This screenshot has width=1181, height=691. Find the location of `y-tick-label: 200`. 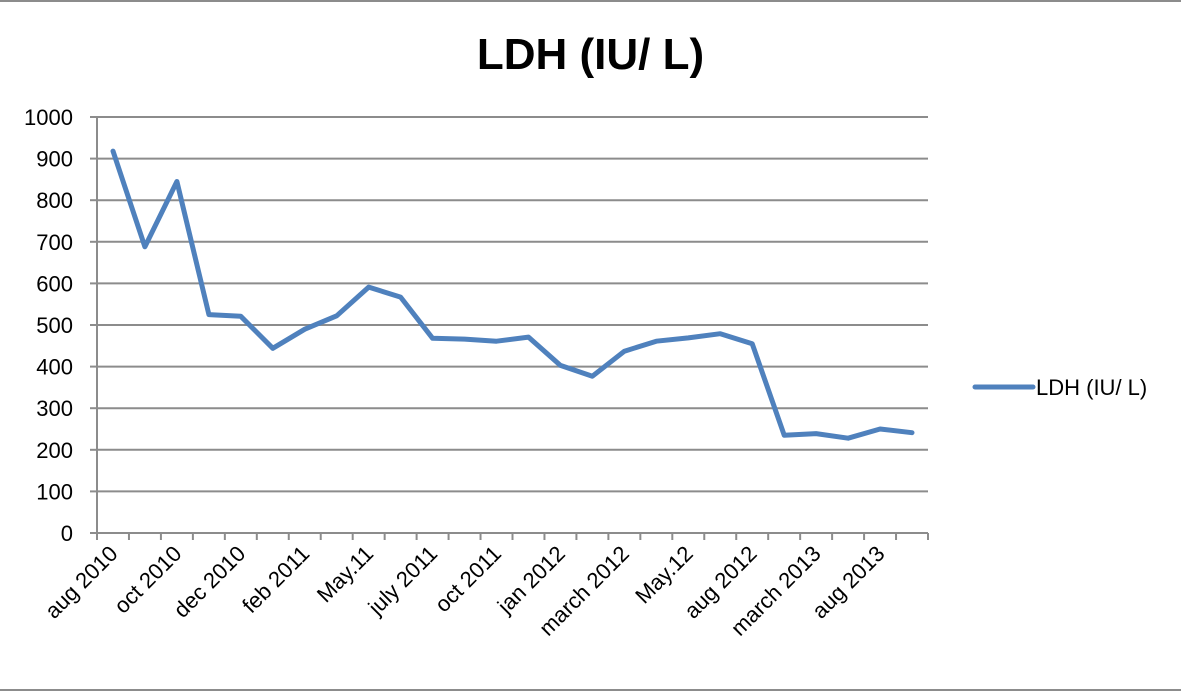

y-tick-label: 200 is located at coordinates (54, 450).